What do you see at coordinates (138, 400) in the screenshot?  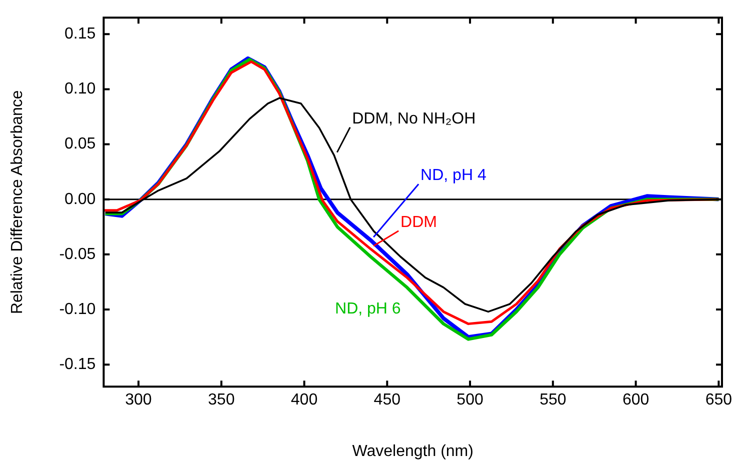 I see `x-tick-label: 300` at bounding box center [138, 400].